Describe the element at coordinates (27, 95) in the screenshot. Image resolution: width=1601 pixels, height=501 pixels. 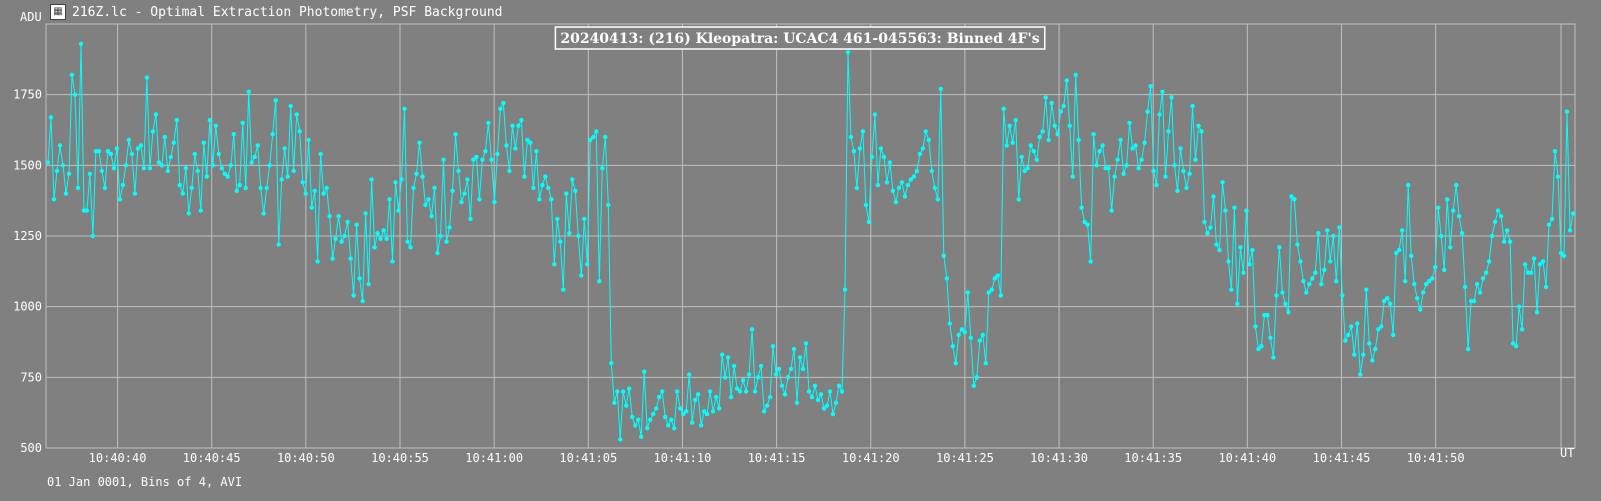
I see `y-tick-label: 1750` at that location.